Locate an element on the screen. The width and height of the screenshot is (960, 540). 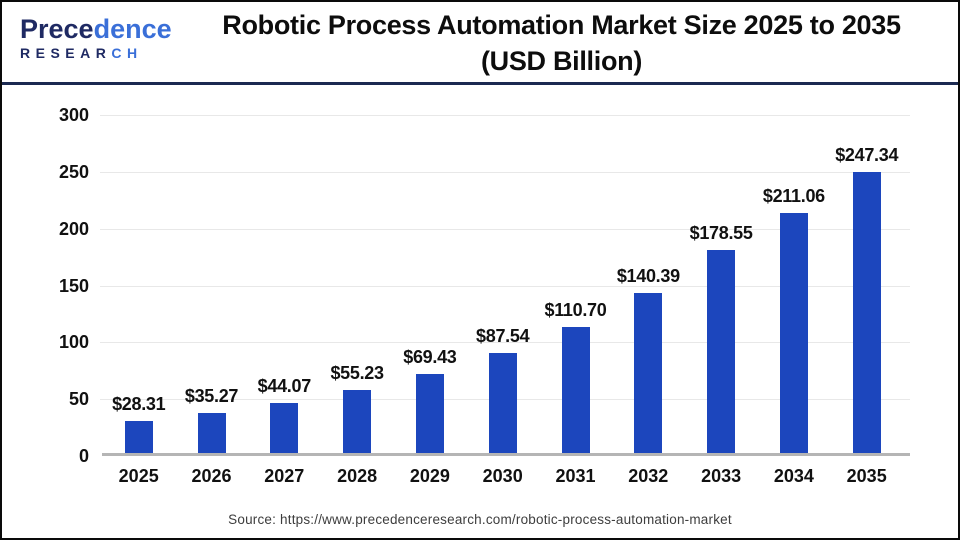
y-axis-label: 50 is located at coordinates (78, 399).